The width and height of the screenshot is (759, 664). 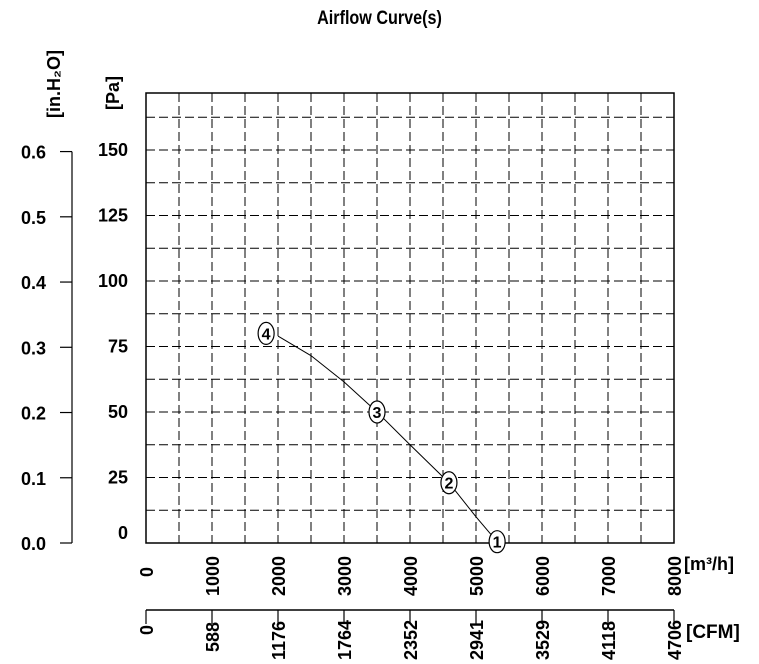 I want to click on x-tick-secondary-label: 1764, so click(x=345, y=640).